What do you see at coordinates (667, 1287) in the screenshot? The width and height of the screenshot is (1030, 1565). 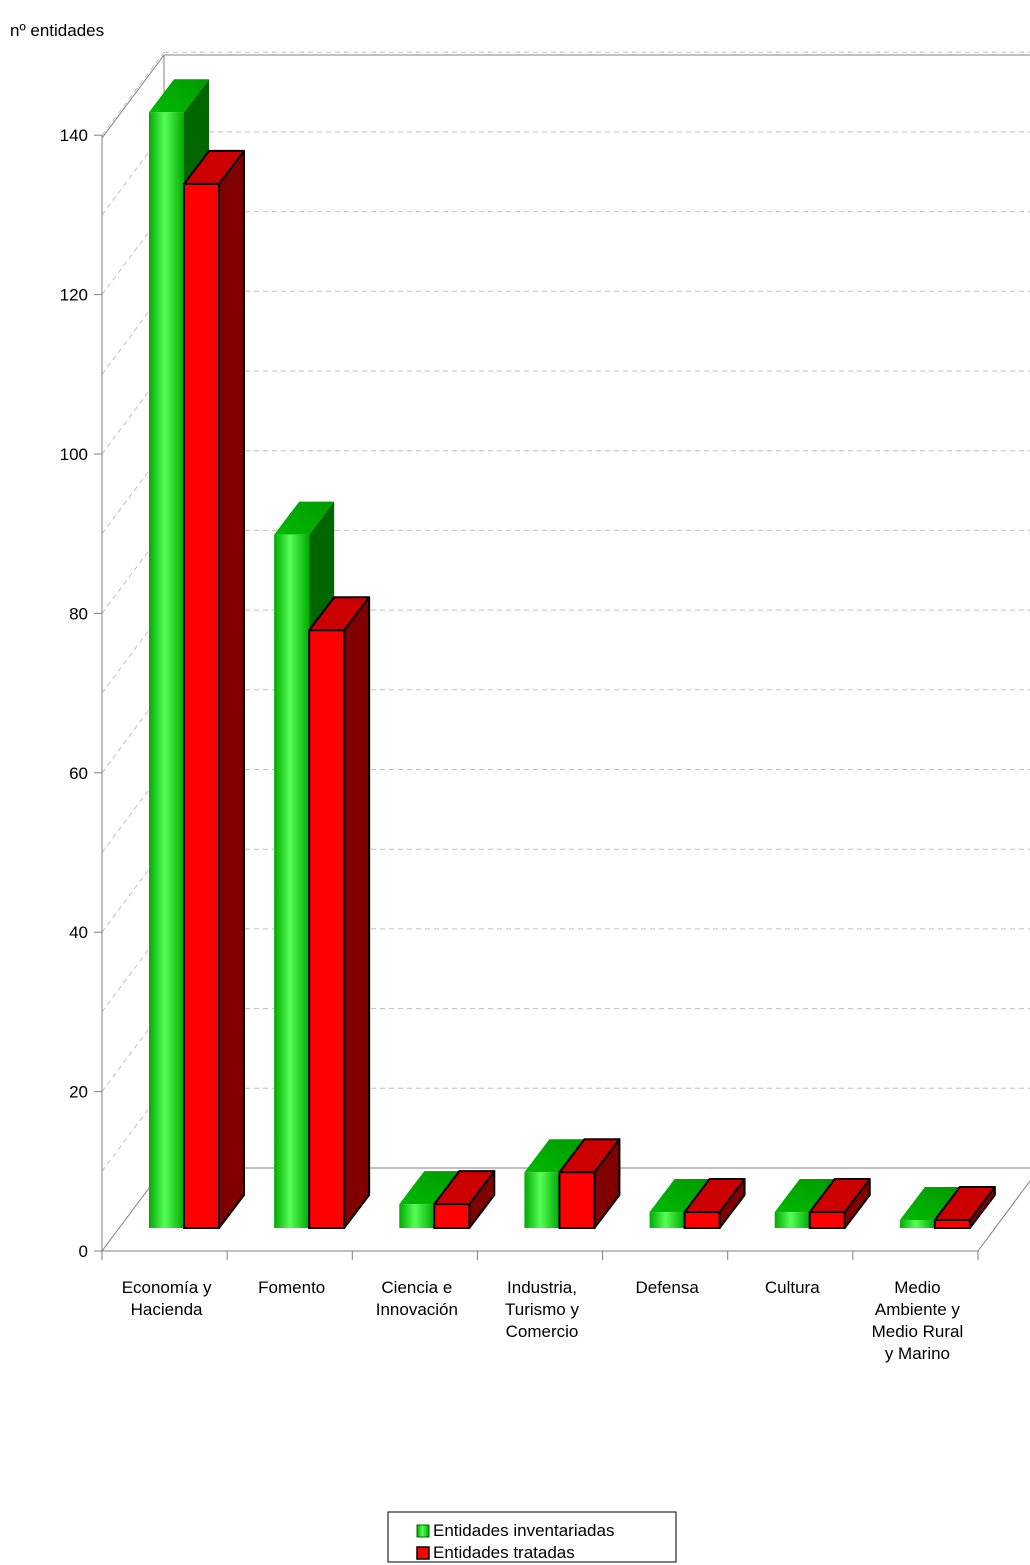 I see `x-tick-label: Defensa` at bounding box center [667, 1287].